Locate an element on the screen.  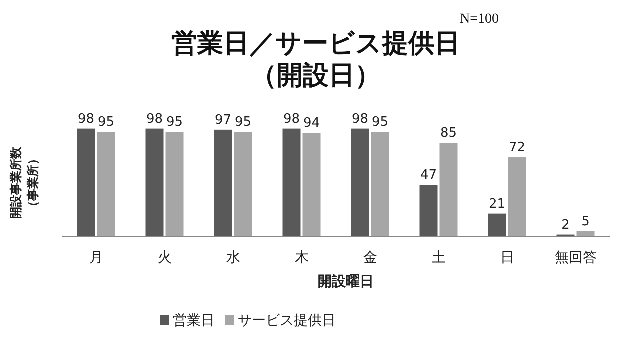
x-tick-label: 水 is located at coordinates (233, 258).